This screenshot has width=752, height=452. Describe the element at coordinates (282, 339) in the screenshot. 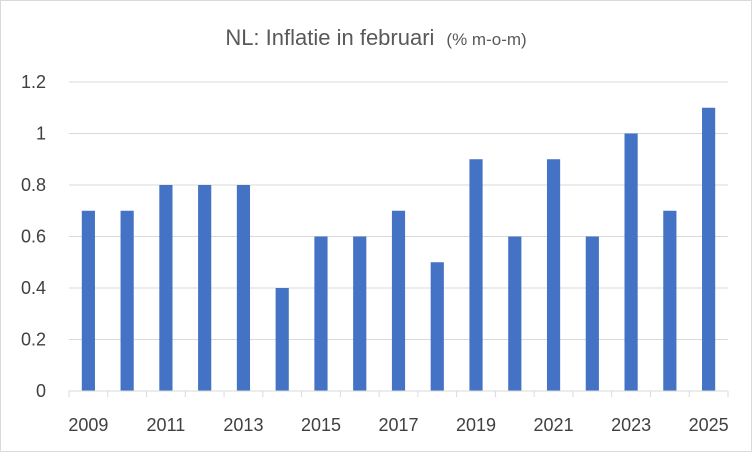

I see `bar-2014` at that location.